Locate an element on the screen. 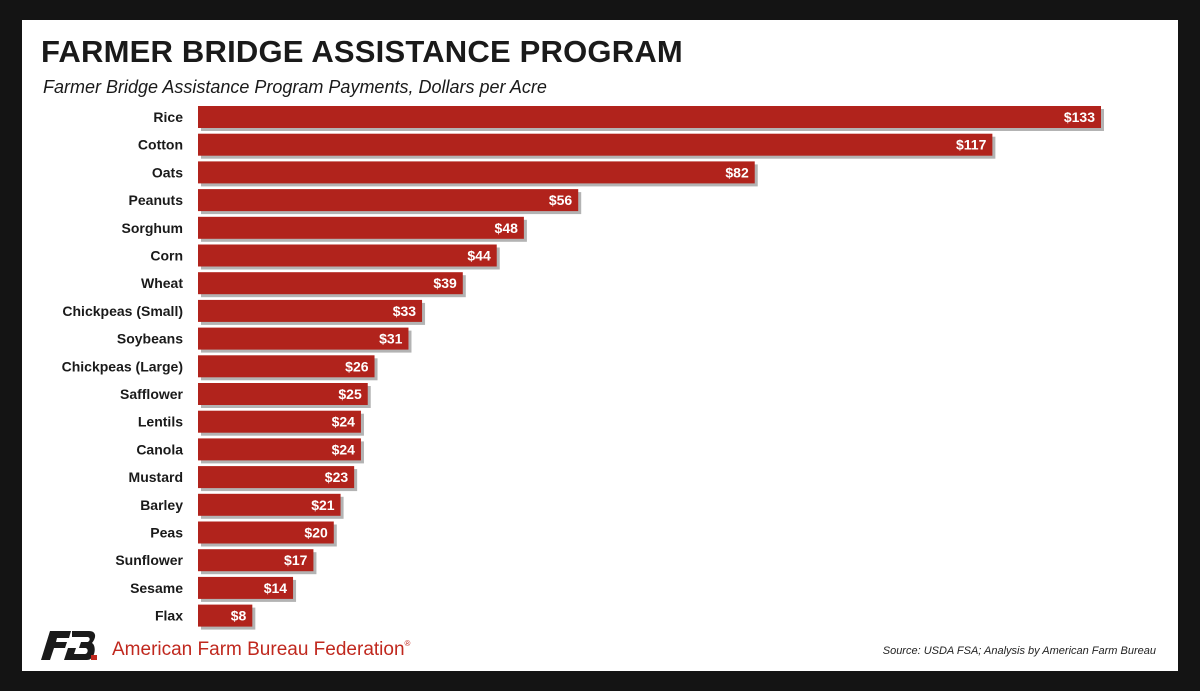 The height and width of the screenshot is (691, 1200). bar-flax is located at coordinates (225, 615).